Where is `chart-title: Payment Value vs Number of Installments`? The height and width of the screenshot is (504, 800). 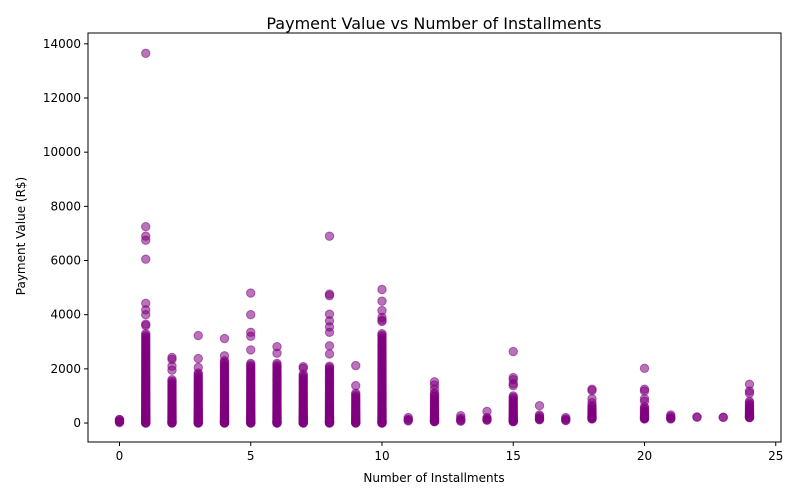
chart-title: Payment Value vs Number of Installments is located at coordinates (433, 23).